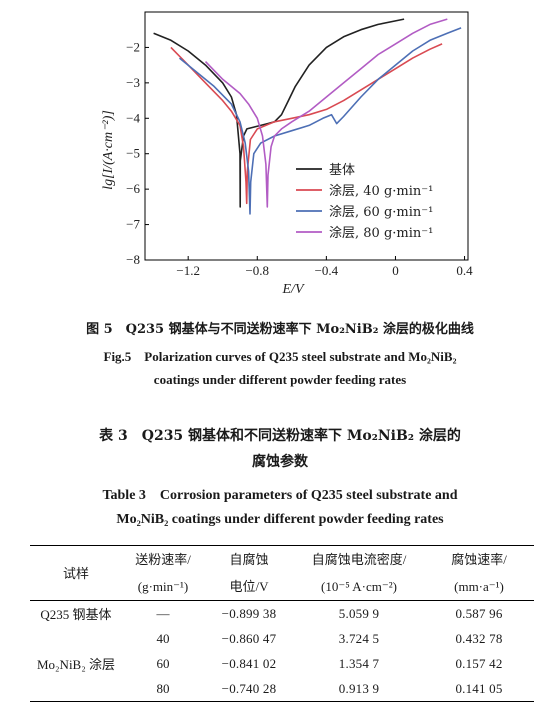 The height and width of the screenshot is (722, 560). What do you see at coordinates (133, 153) in the screenshot?
I see `y-tick-label: −5` at bounding box center [133, 153].